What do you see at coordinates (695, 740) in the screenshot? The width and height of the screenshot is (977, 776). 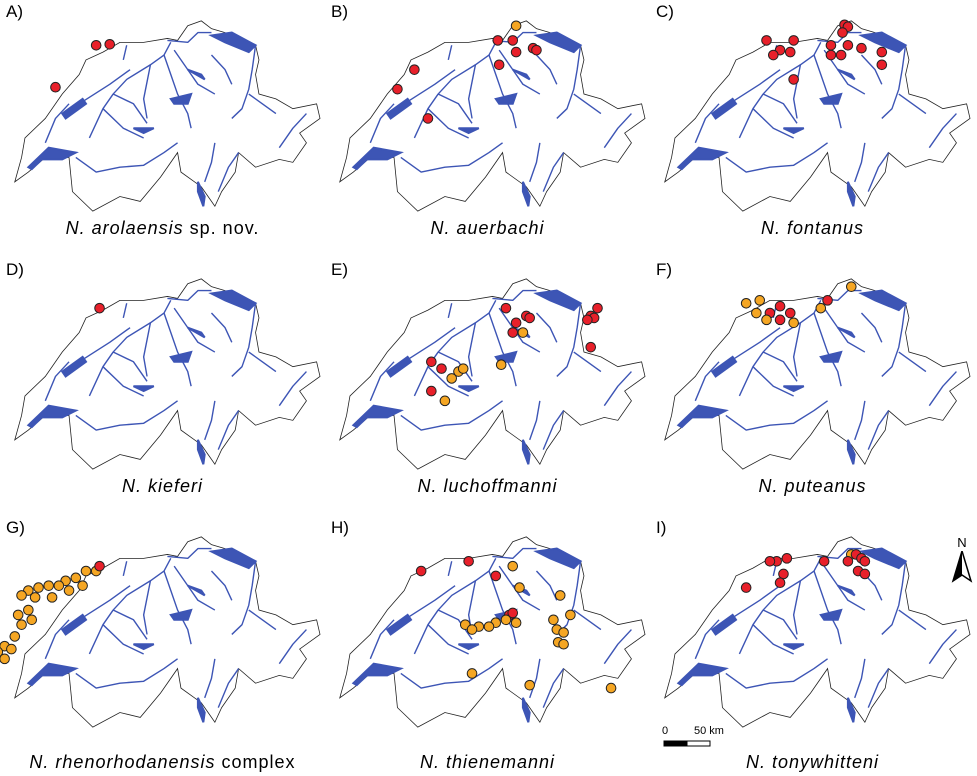 I see `scale-bar: 0 50 km` at bounding box center [695, 740].